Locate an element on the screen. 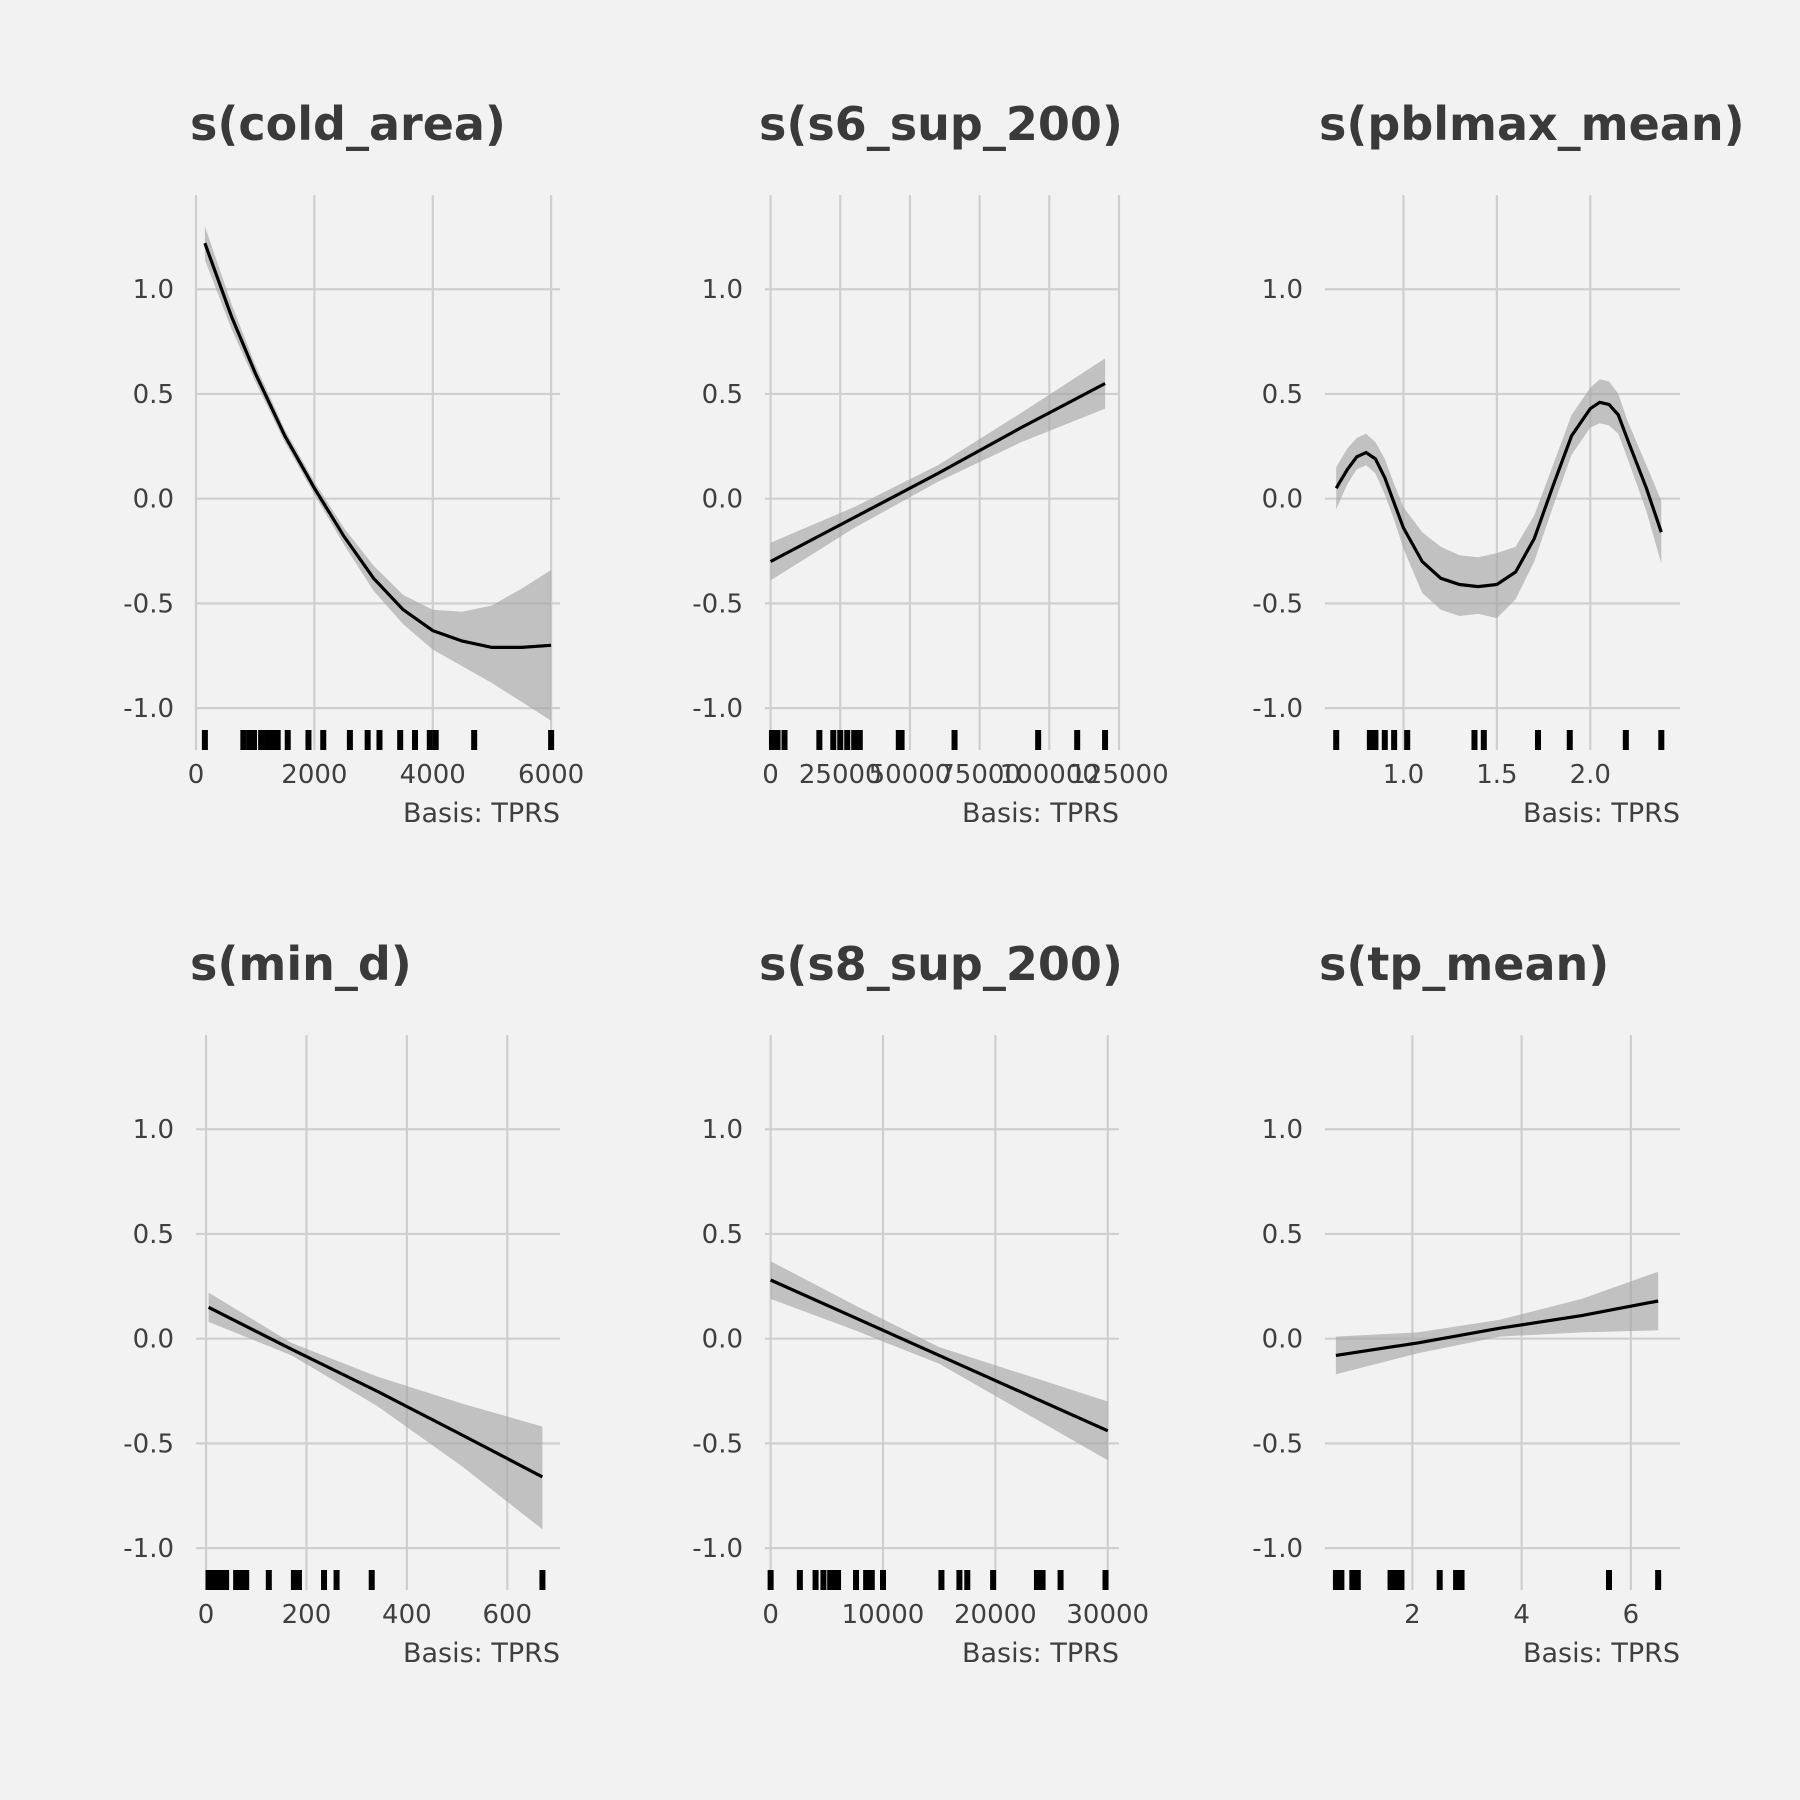 This screenshot has width=1800, height=1800. x-tick-label: 75000 is located at coordinates (979, 775).